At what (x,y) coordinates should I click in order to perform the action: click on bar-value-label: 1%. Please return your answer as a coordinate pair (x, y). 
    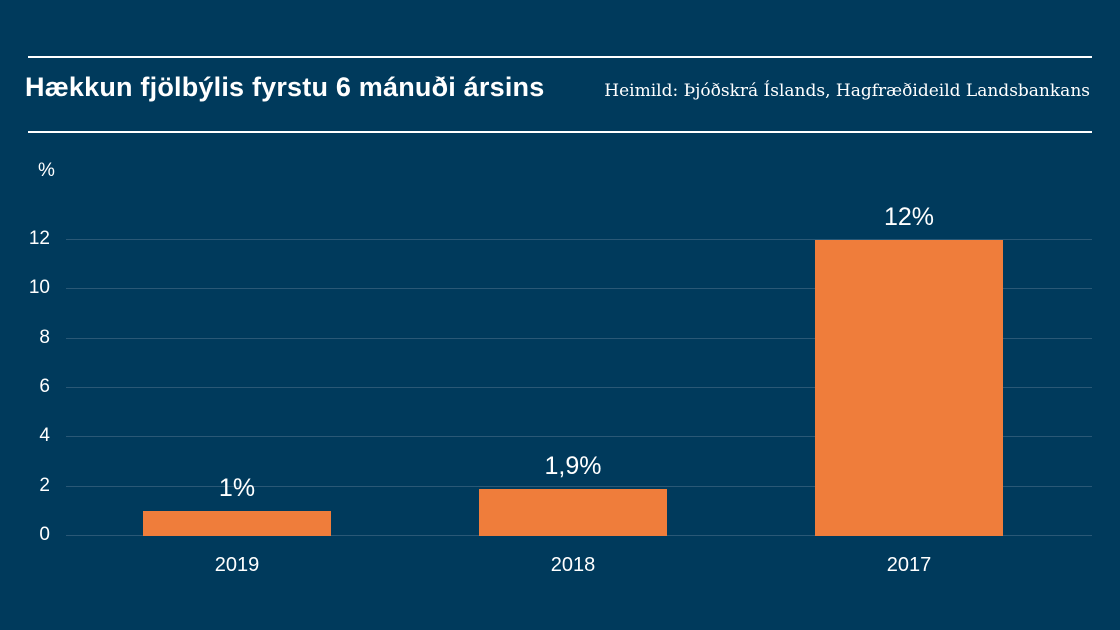
    Looking at the image, I should click on (237, 488).